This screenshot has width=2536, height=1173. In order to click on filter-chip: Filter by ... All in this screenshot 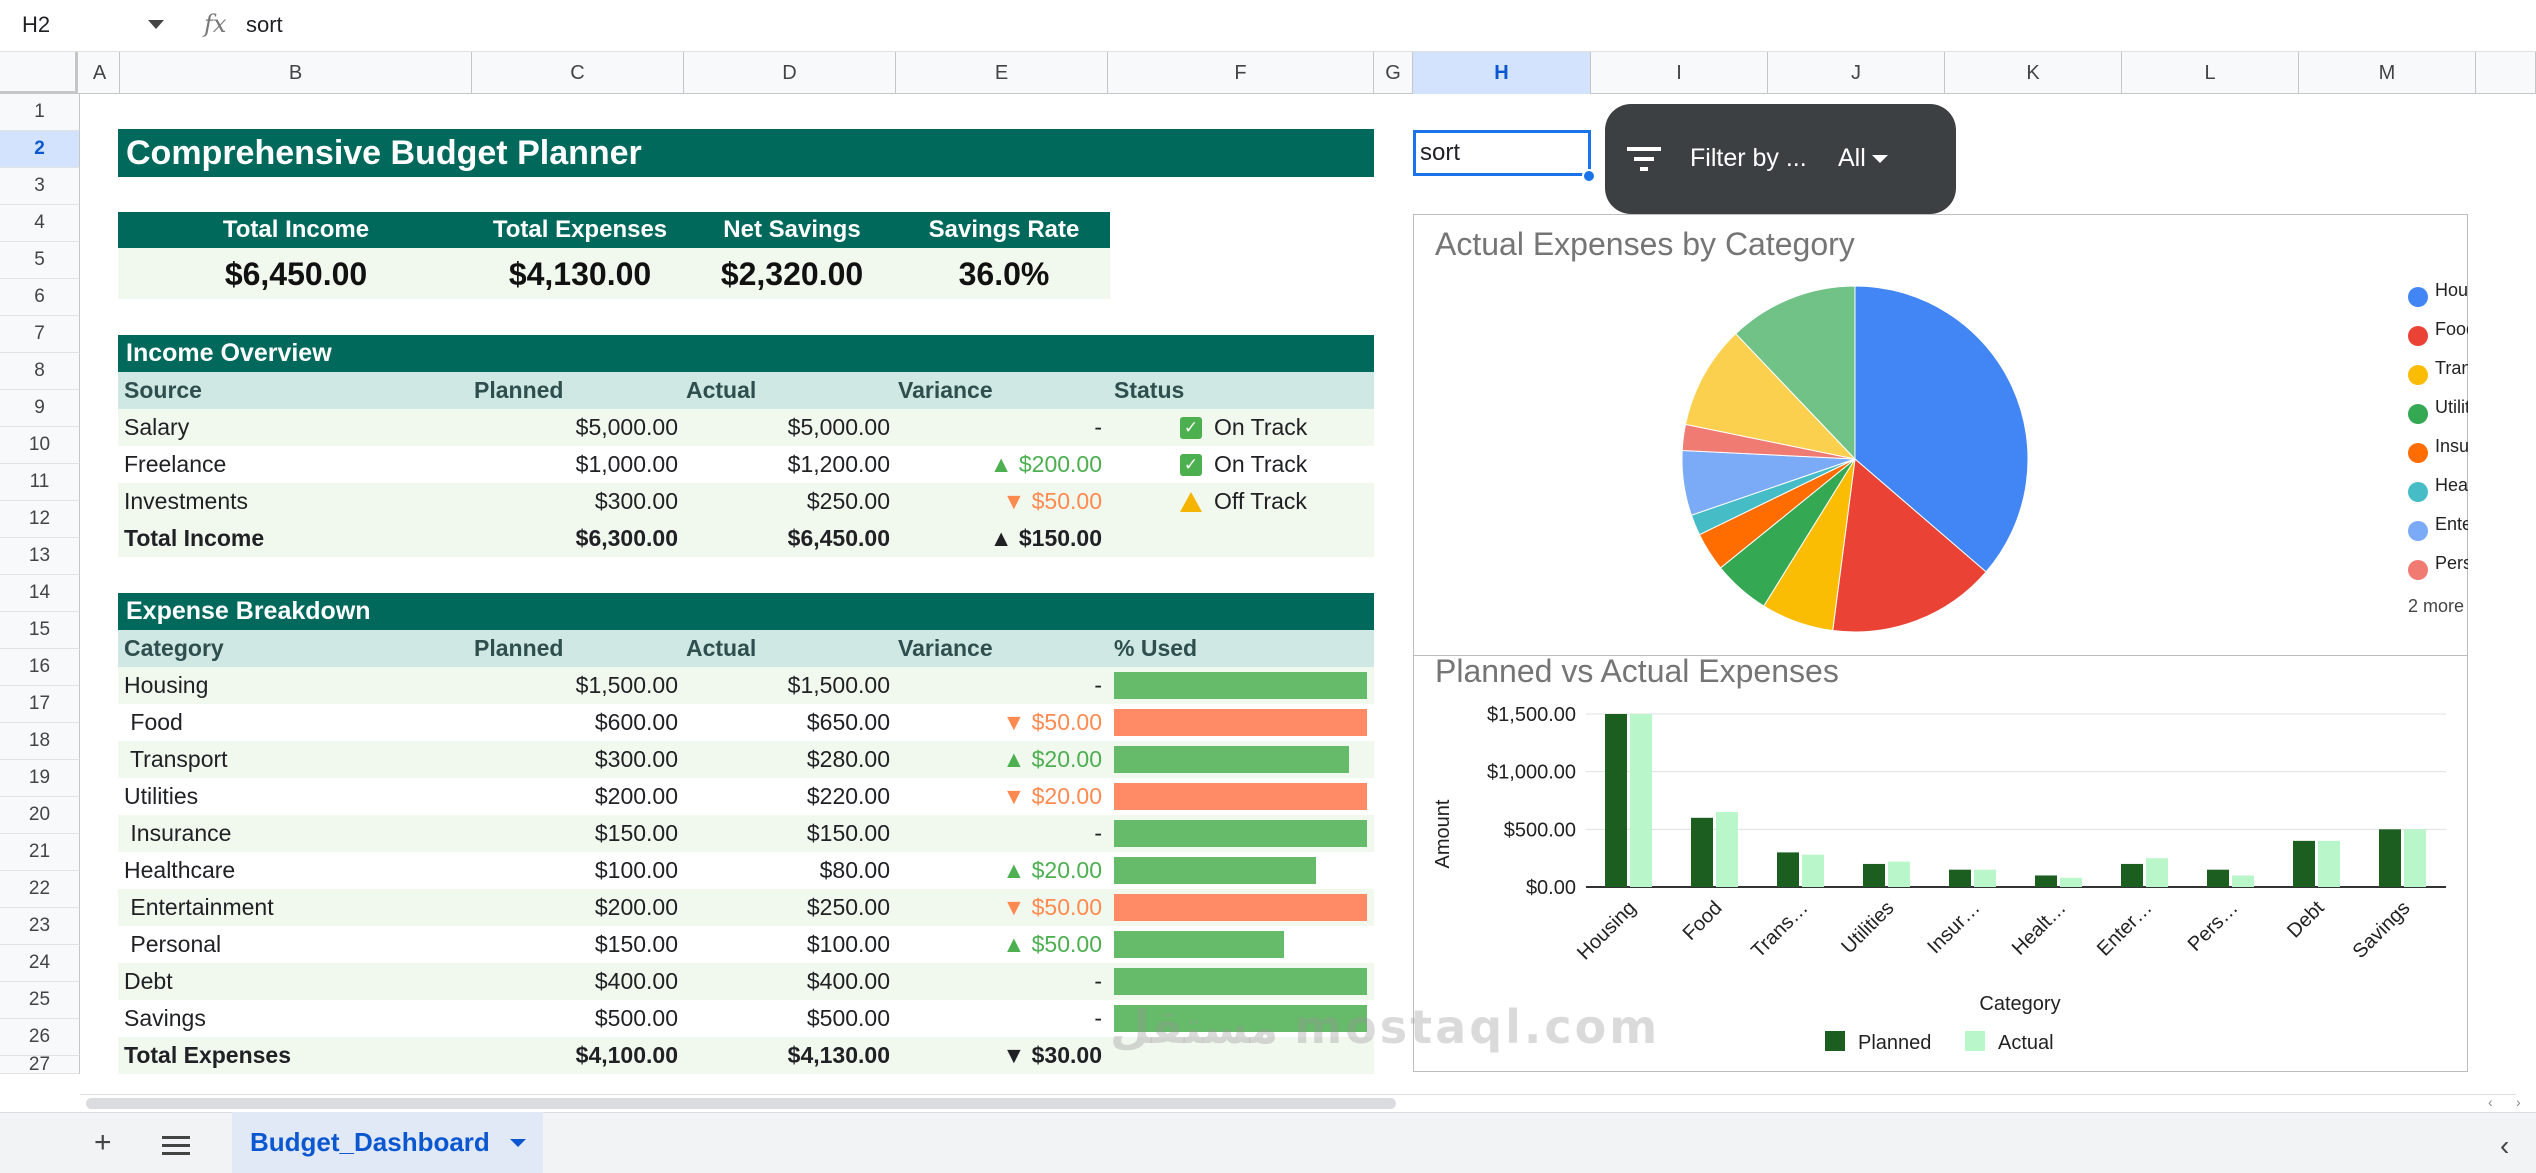, I will do `click(1780, 159)`.